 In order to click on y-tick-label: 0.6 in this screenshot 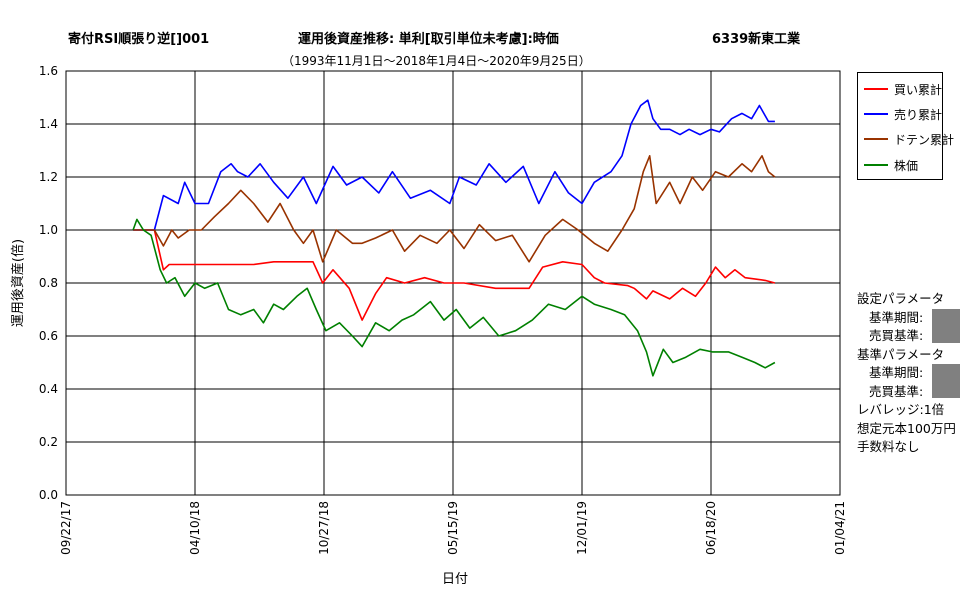, I will do `click(48, 336)`.